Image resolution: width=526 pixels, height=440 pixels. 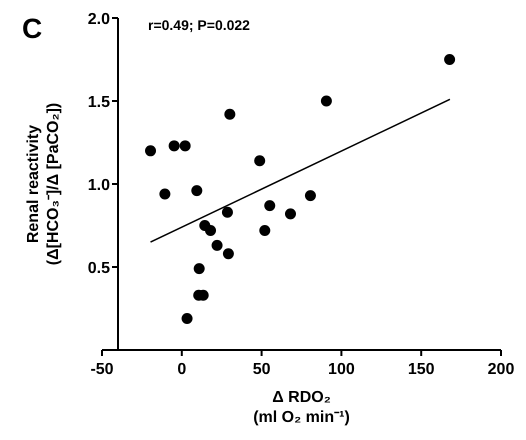 What do you see at coordinates (501, 369) in the screenshot?
I see `x-tick-label: 200` at bounding box center [501, 369].